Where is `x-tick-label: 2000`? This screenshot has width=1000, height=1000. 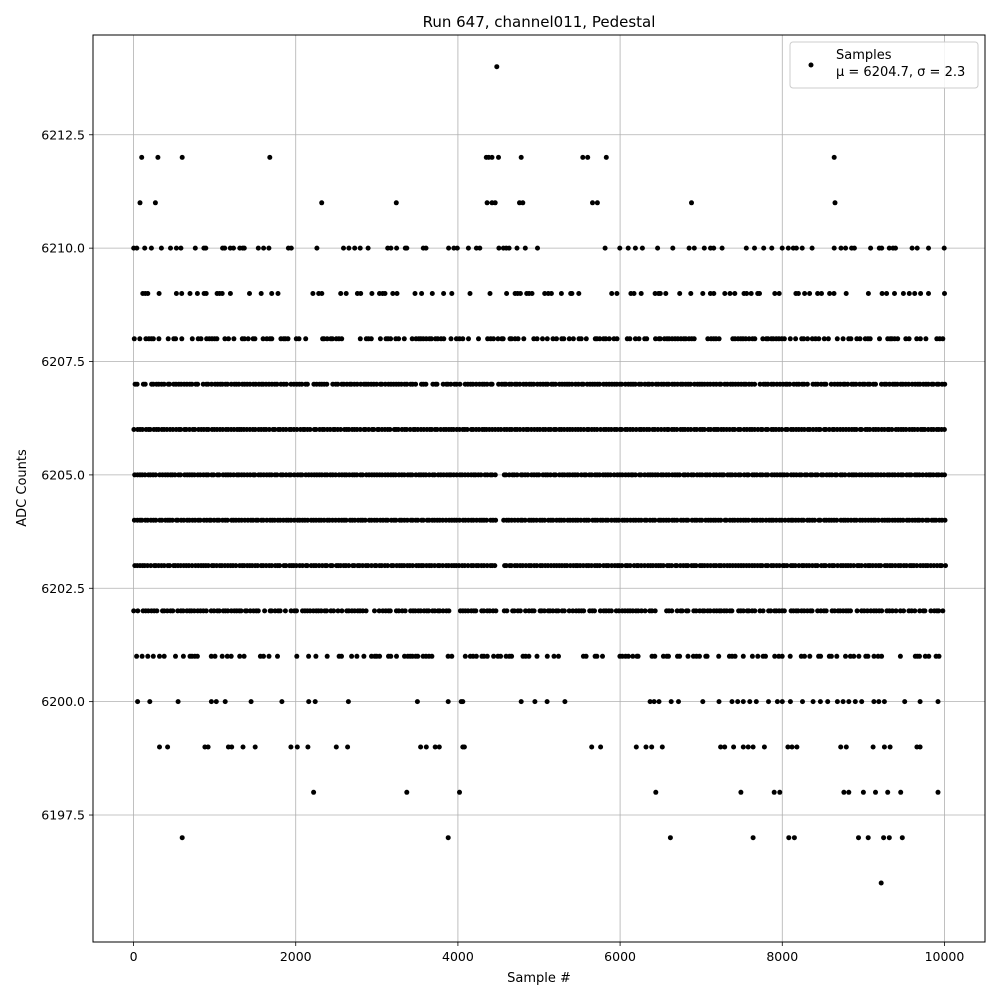
x-tick-label: 2000 is located at coordinates (296, 956).